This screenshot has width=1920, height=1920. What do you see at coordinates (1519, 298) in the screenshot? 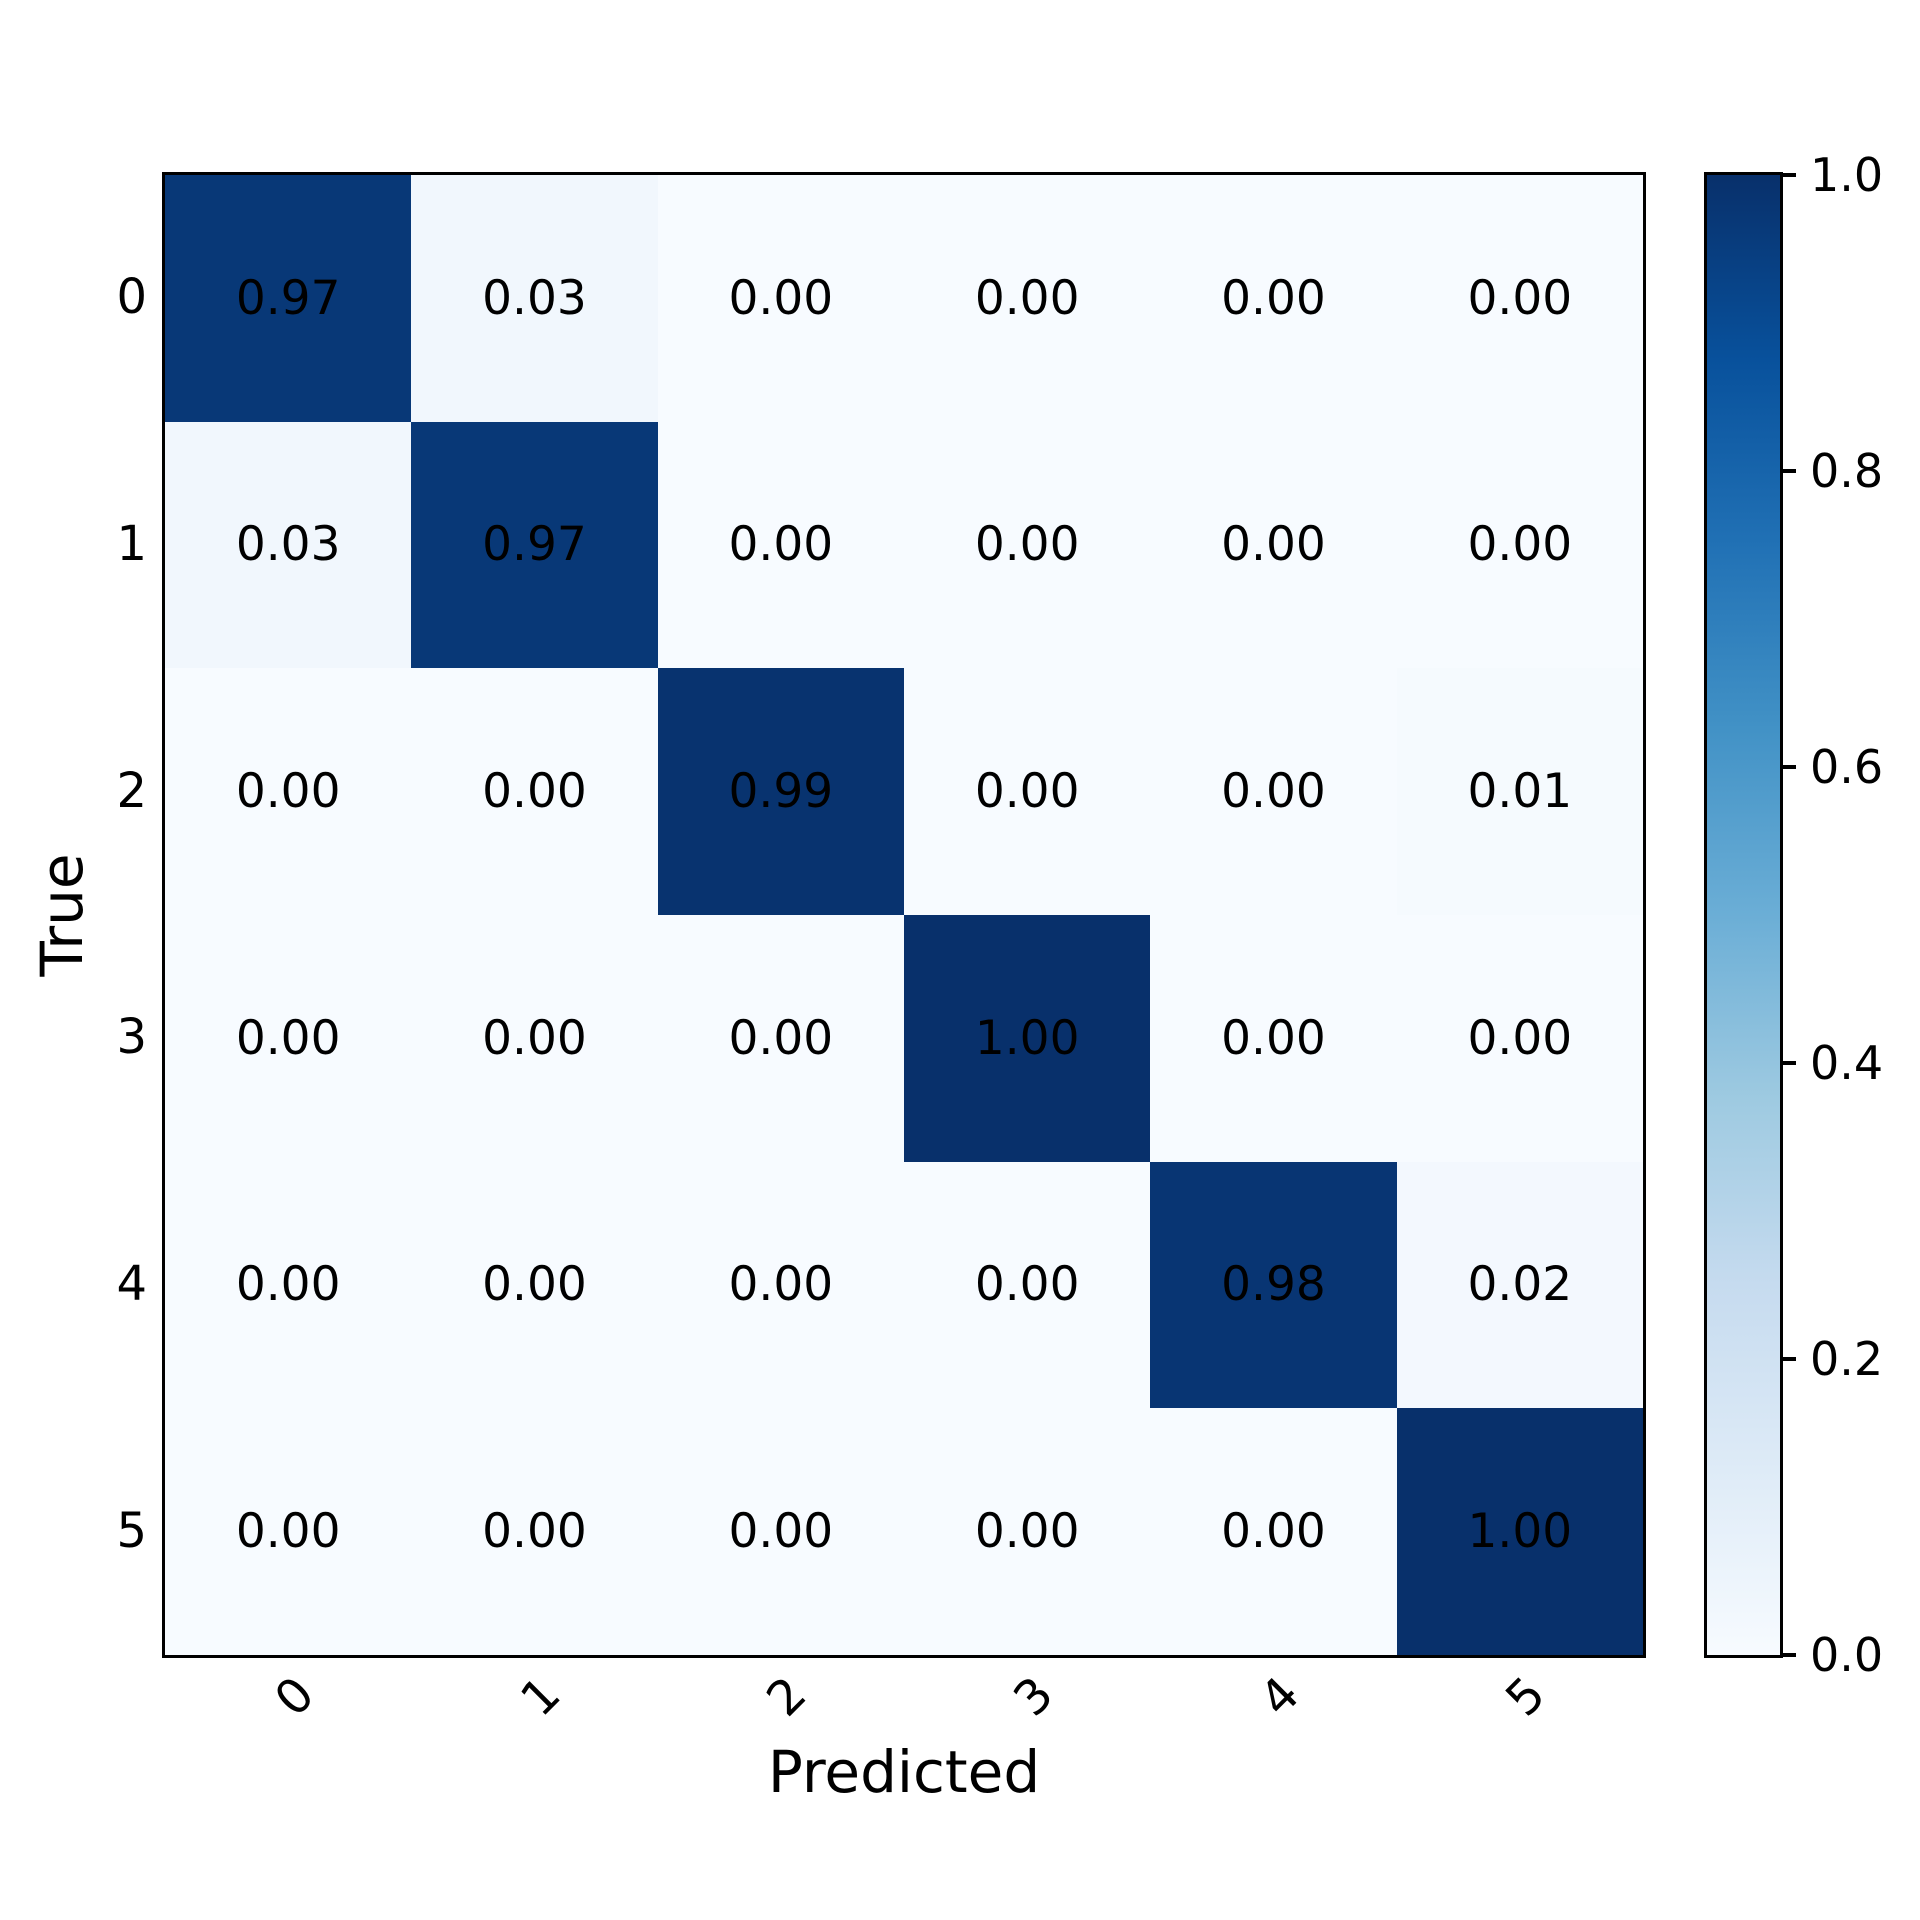
I see `matrix-cell-r0c5: 0.00` at bounding box center [1519, 298].